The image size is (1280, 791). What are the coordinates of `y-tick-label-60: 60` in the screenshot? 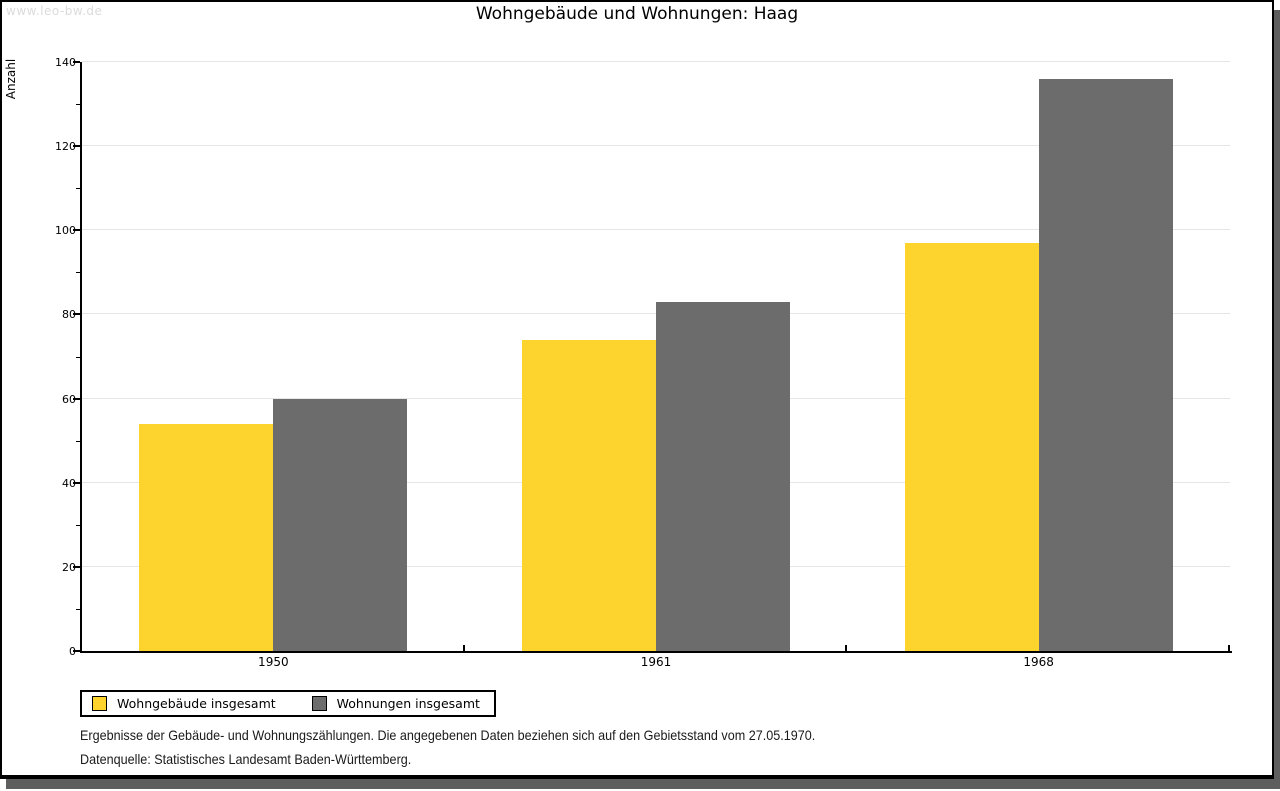 It's located at (69, 399).